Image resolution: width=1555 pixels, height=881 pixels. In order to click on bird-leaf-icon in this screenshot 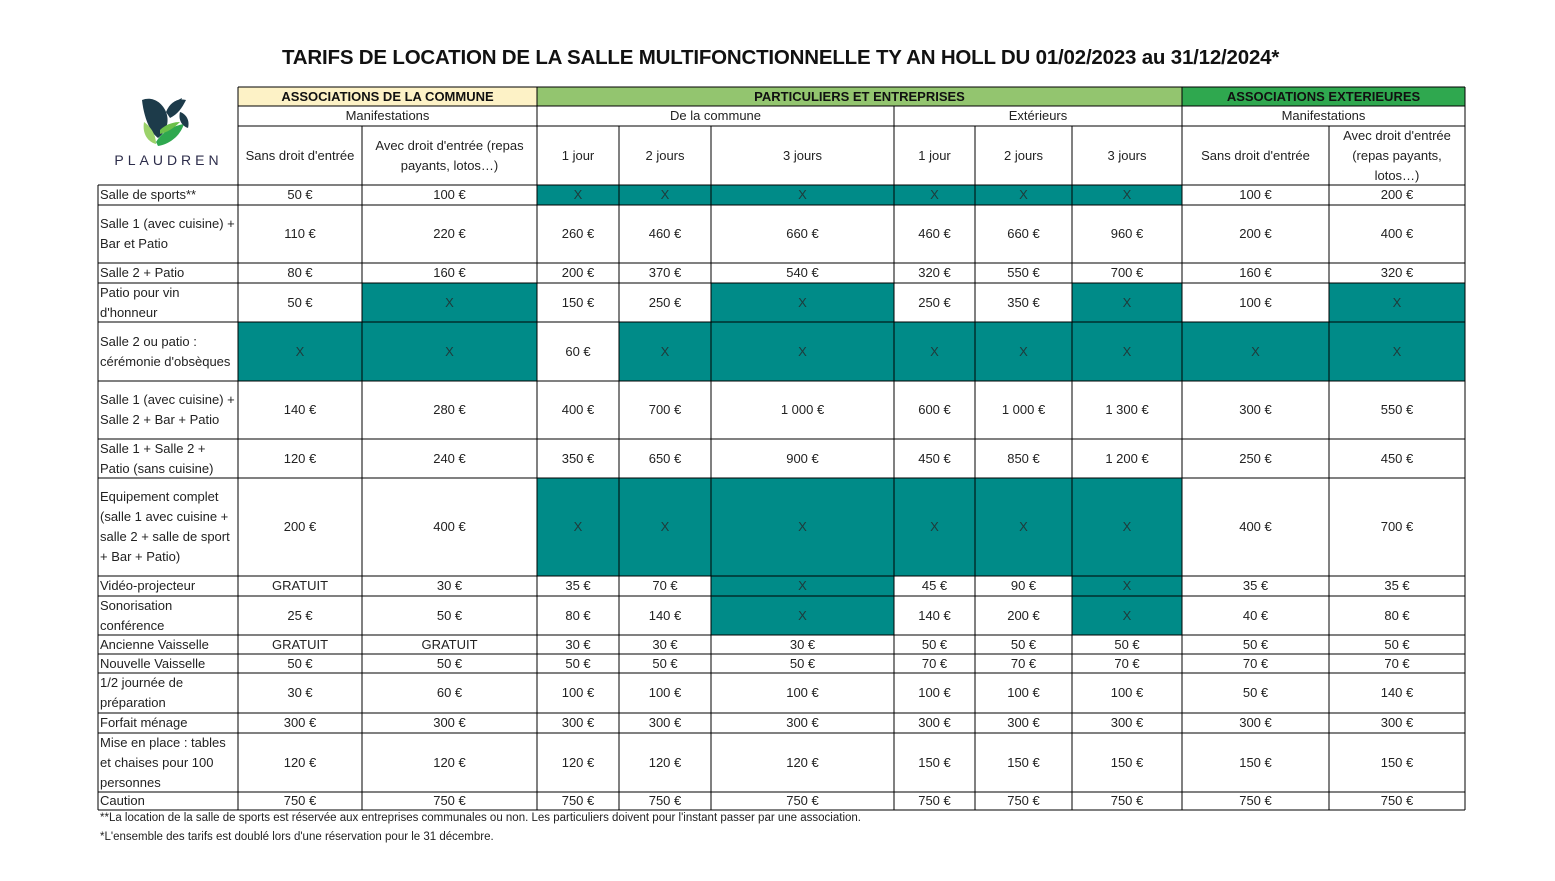, I will do `click(165, 122)`.